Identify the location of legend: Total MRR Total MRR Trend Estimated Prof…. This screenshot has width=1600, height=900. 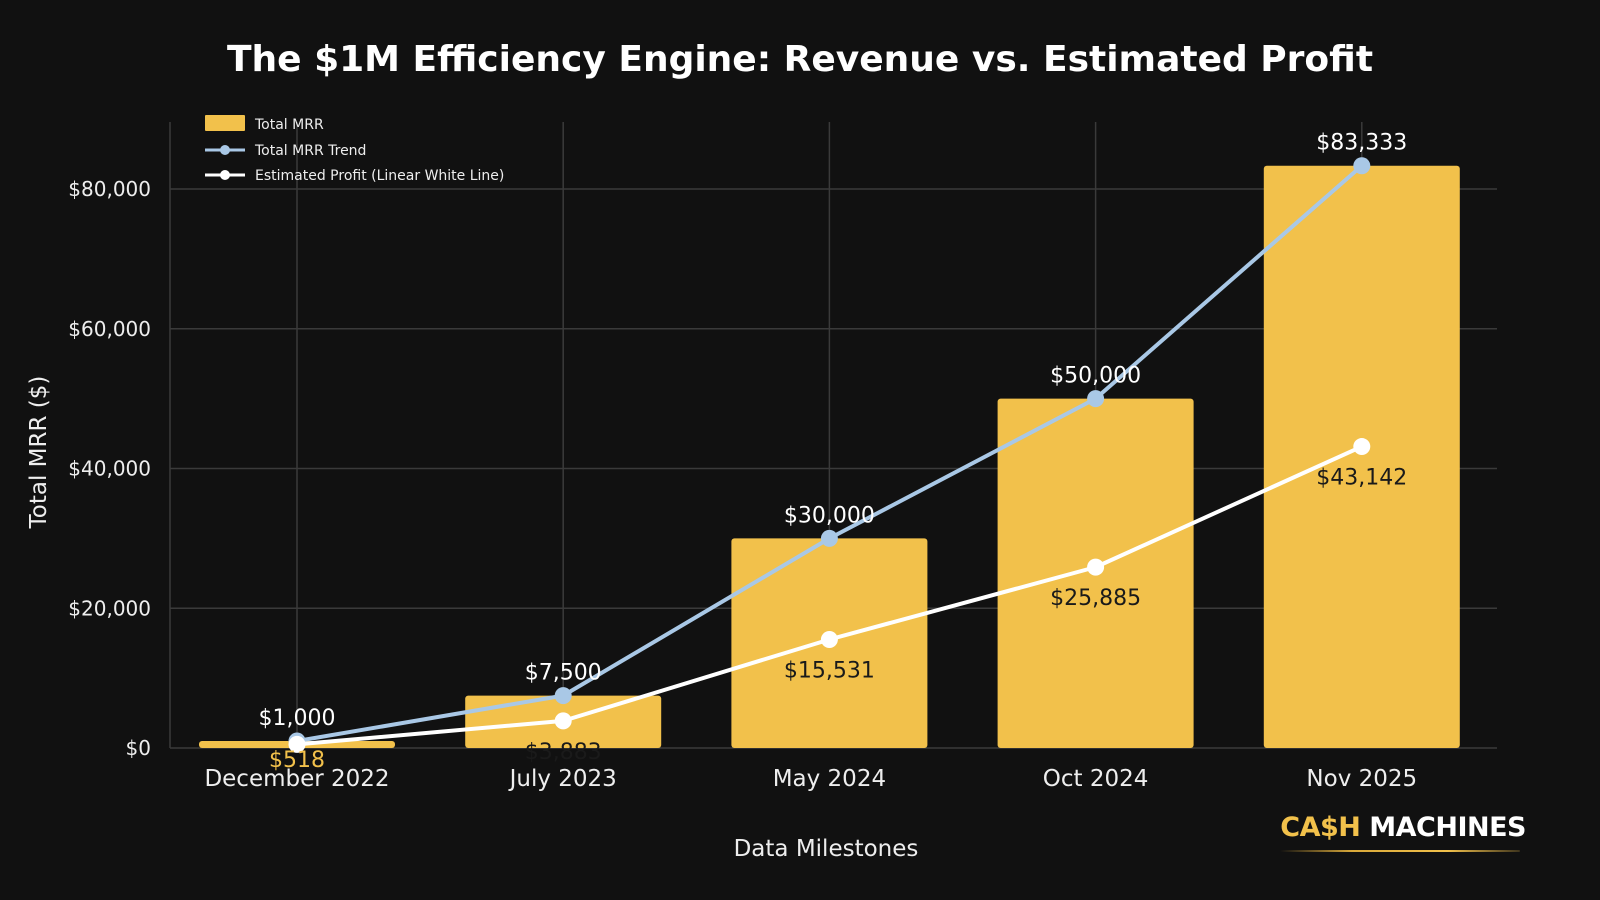
(354, 149).